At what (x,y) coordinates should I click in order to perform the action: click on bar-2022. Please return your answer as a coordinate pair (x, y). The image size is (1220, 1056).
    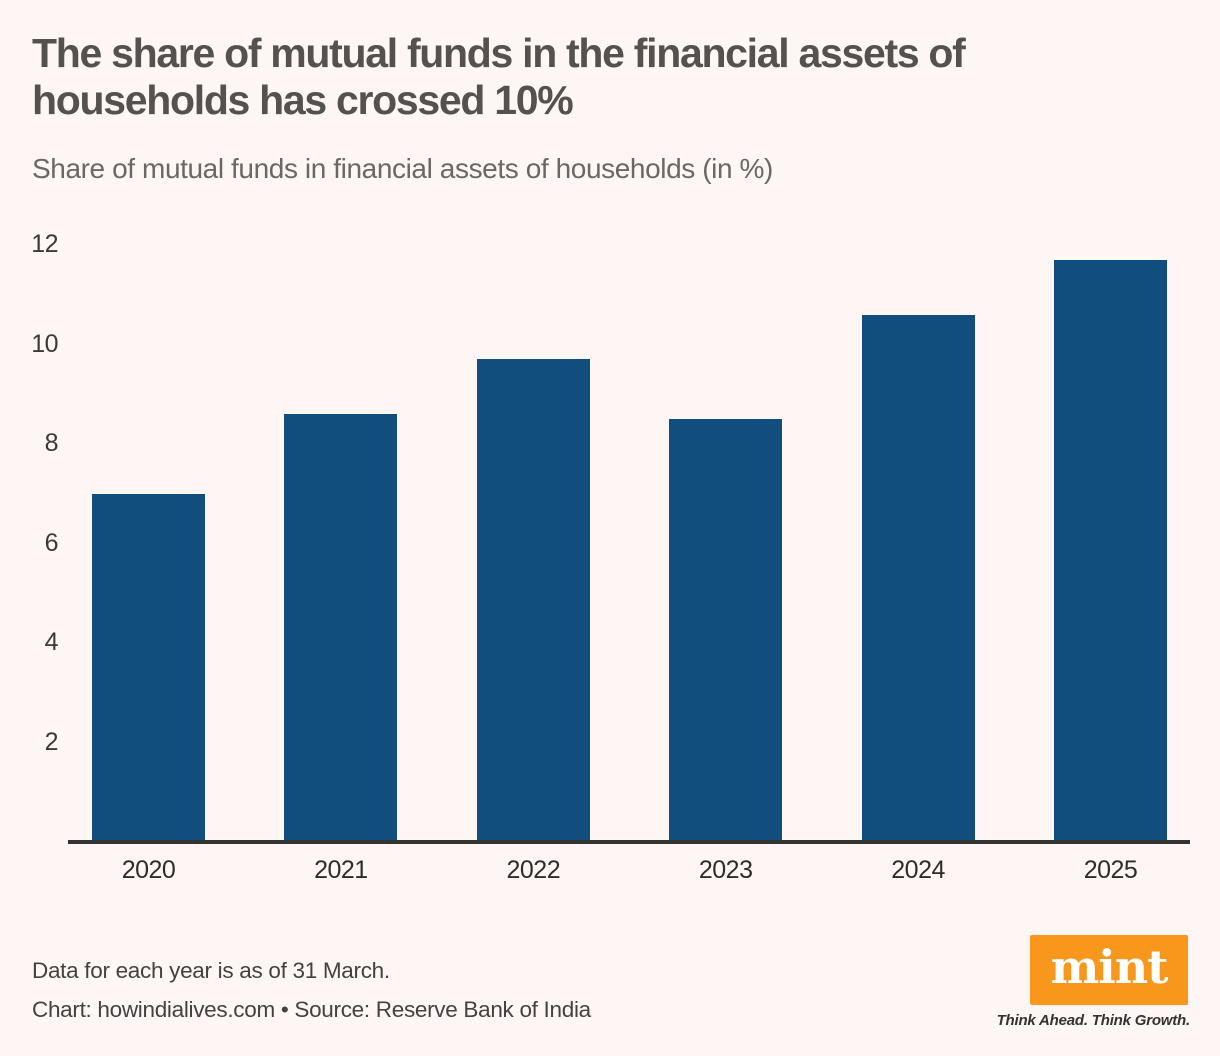
    Looking at the image, I should click on (533, 599).